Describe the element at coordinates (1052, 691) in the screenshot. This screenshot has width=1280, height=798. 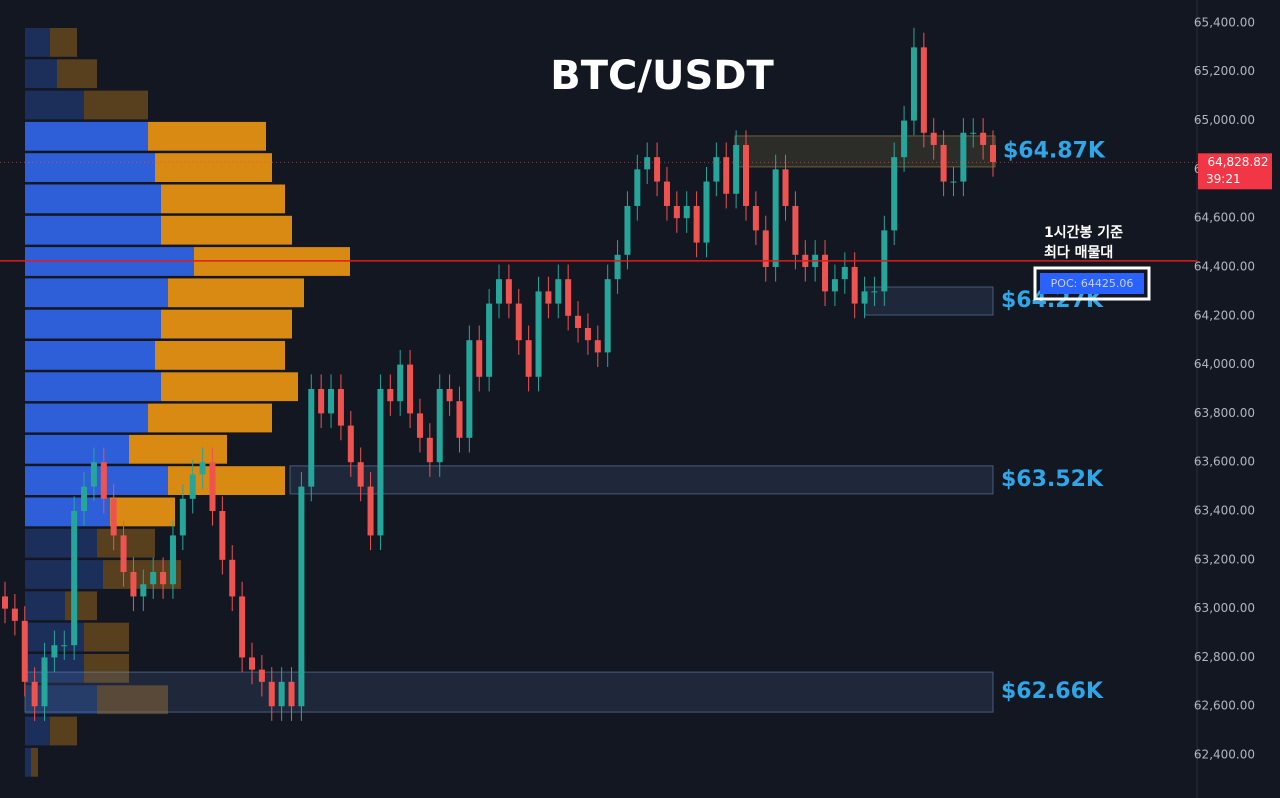
I see `zone-label: $62.66K` at that location.